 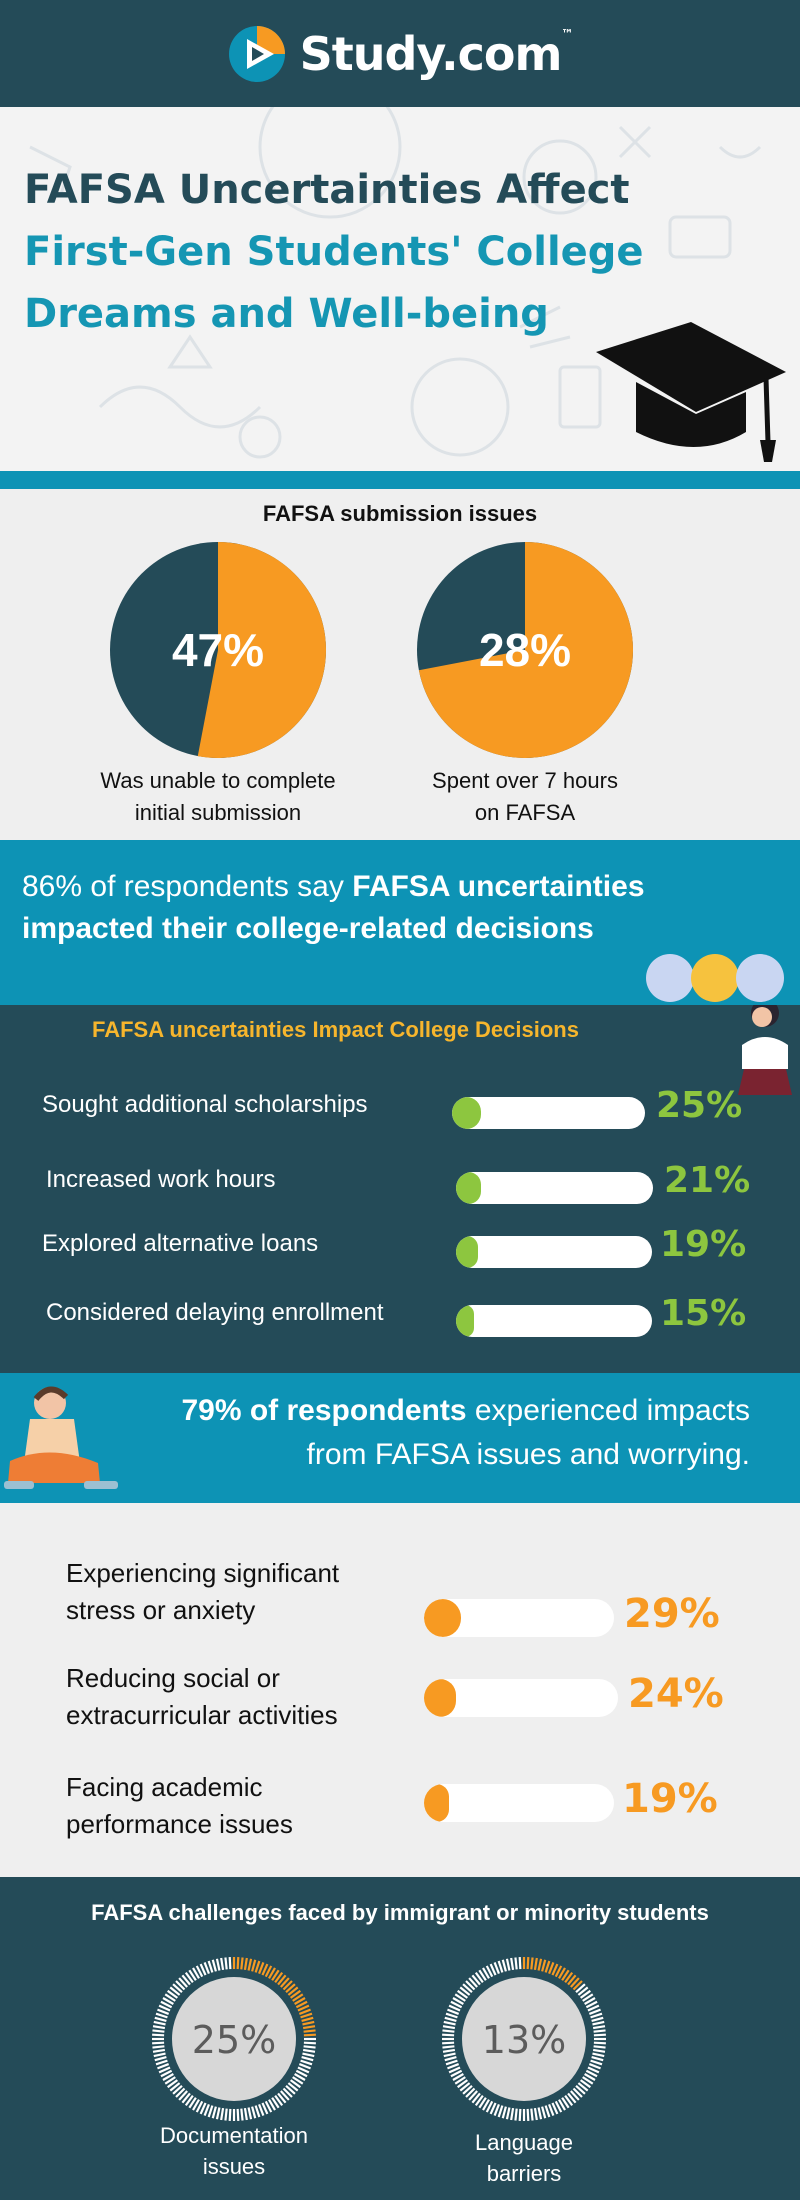 I want to click on decision-label: Explored alternative loans, so click(x=180, y=1243).